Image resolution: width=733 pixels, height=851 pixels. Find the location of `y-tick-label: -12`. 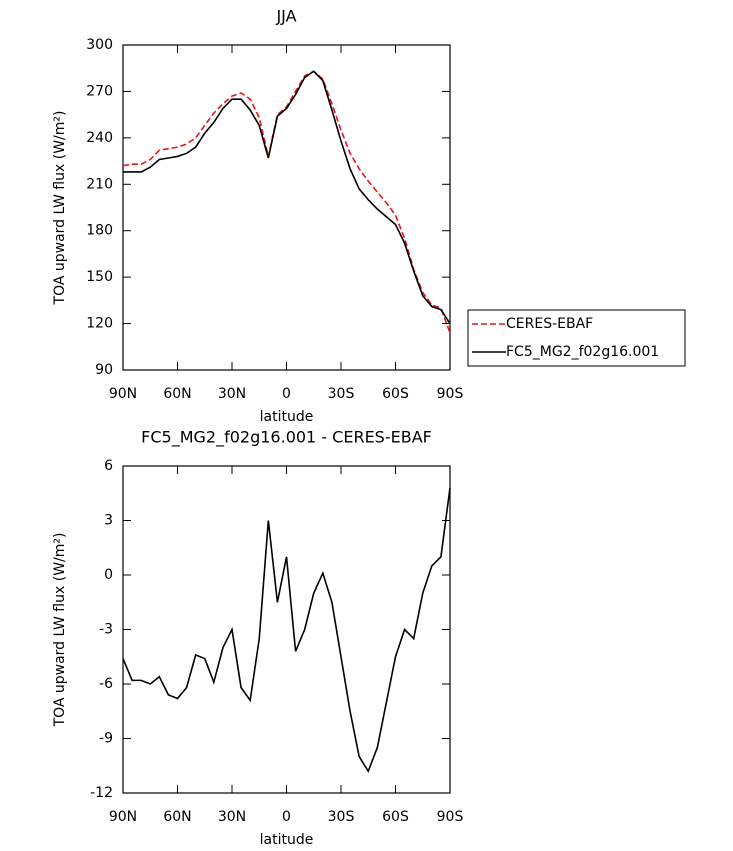

y-tick-label: -12 is located at coordinates (101, 793).